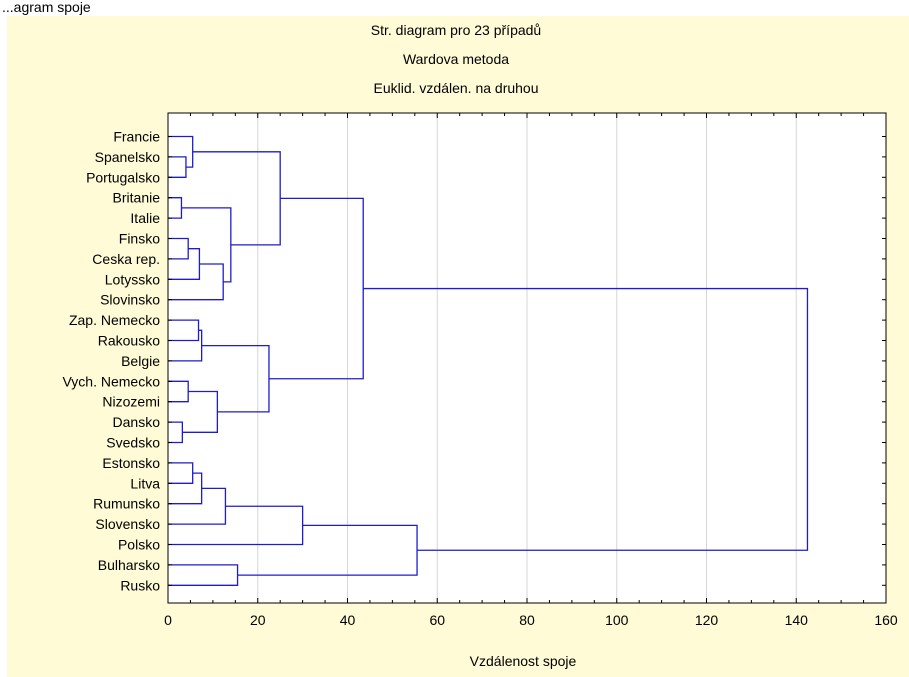  I want to click on leaf-label: Svedsko, so click(133, 443).